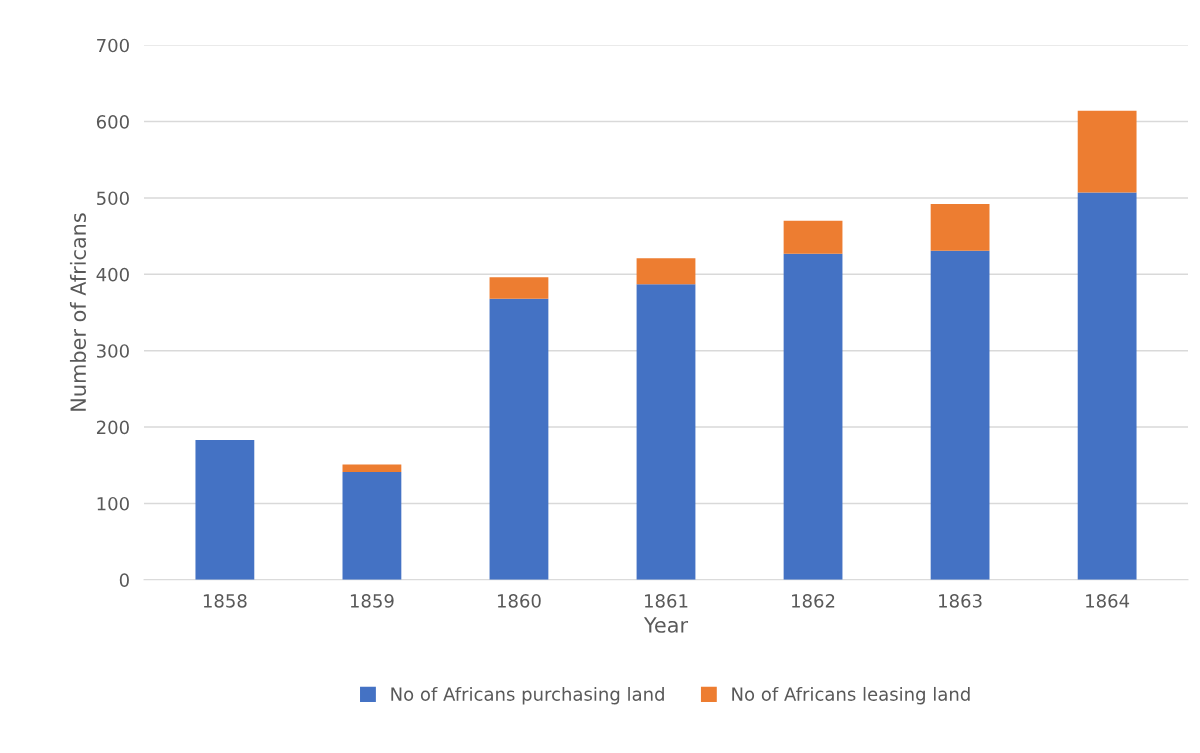  What do you see at coordinates (78, 312) in the screenshot?
I see `y-axis-title: Number of Africans` at bounding box center [78, 312].